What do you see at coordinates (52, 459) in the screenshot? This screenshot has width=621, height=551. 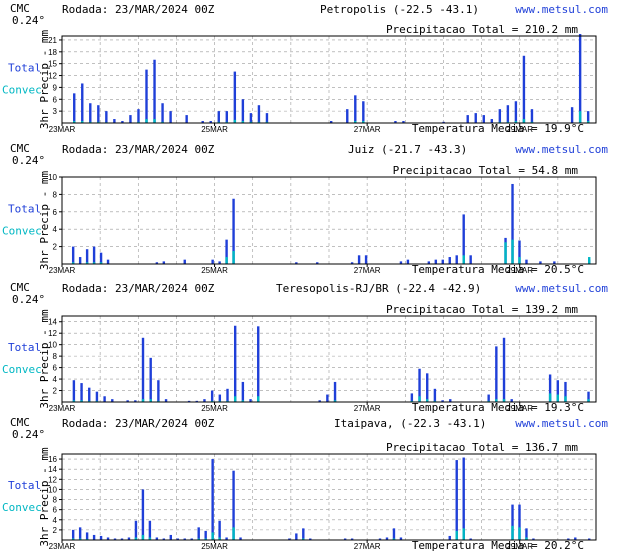 I see `y-tick-label: 16` at bounding box center [52, 459].